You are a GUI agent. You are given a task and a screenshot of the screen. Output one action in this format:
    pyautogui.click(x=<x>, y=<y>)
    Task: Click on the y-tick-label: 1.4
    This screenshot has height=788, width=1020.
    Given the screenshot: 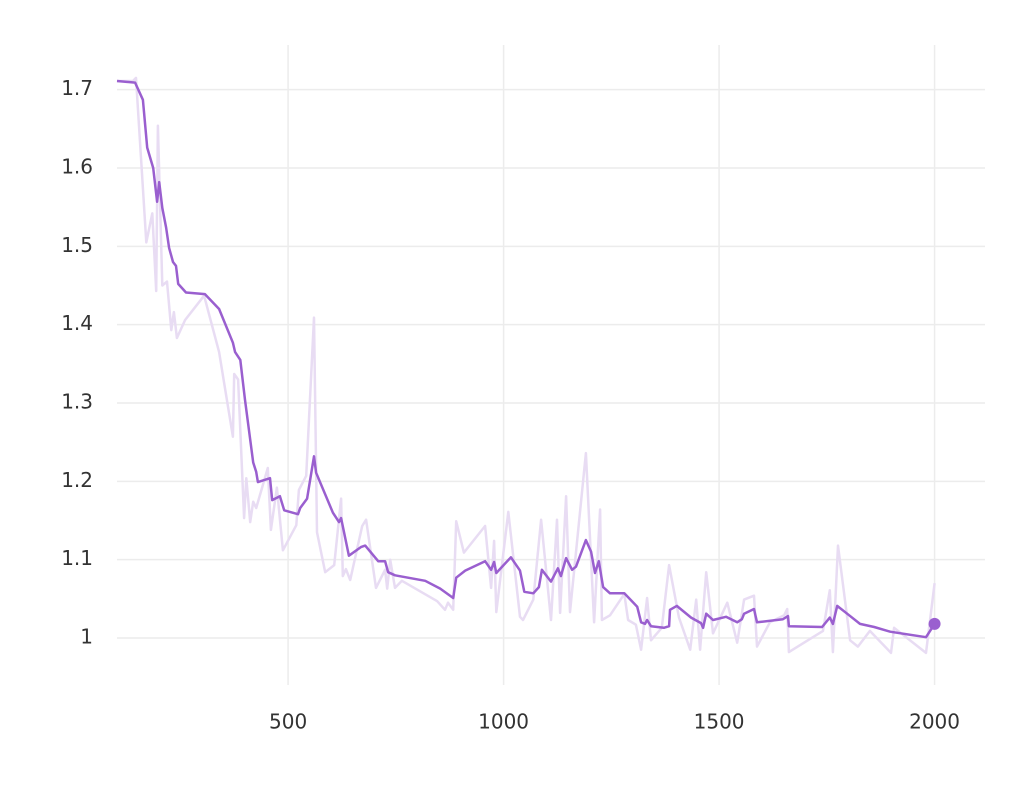 What is the action you would take?
    pyautogui.click(x=77, y=323)
    